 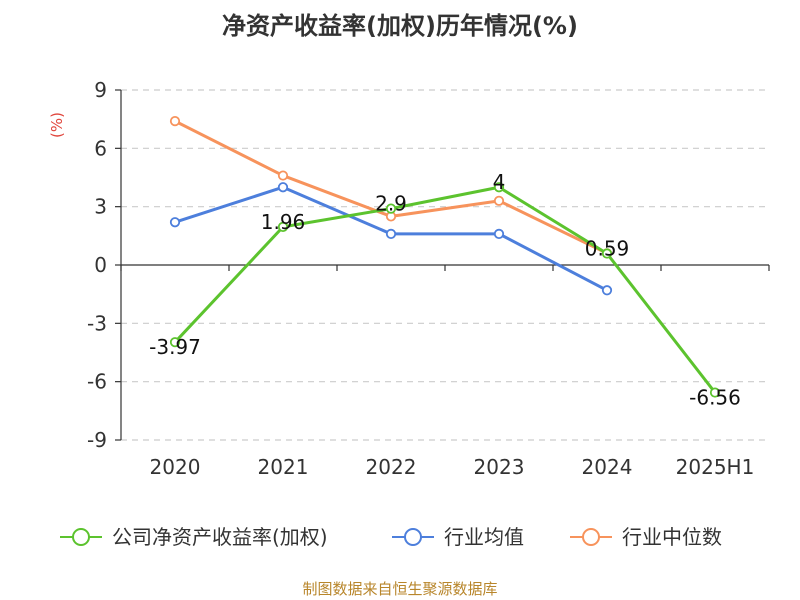 What do you see at coordinates (100, 148) in the screenshot?
I see `y-tick-label: 6` at bounding box center [100, 148].